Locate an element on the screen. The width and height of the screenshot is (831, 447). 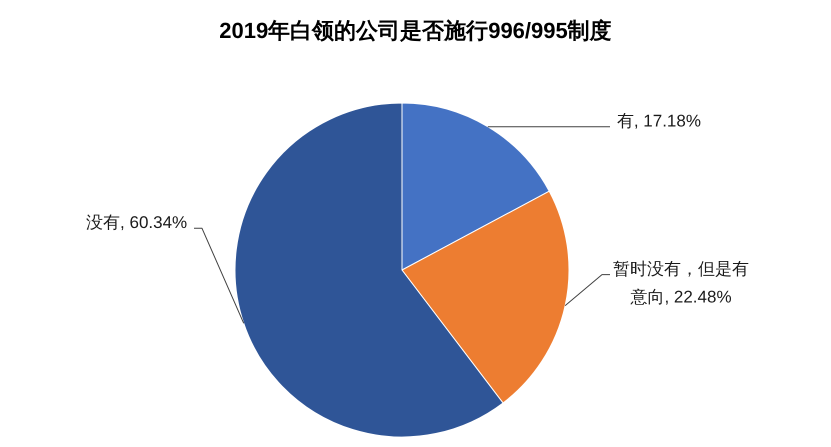
slice-label: 没有, 60.34% is located at coordinates (137, 222).